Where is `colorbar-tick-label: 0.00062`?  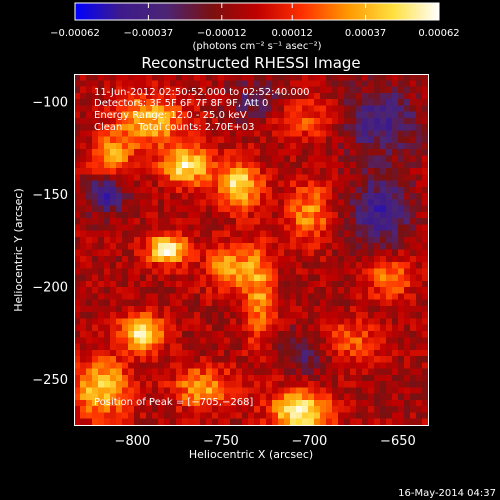 colorbar-tick-label: 0.00062 is located at coordinates (438, 33).